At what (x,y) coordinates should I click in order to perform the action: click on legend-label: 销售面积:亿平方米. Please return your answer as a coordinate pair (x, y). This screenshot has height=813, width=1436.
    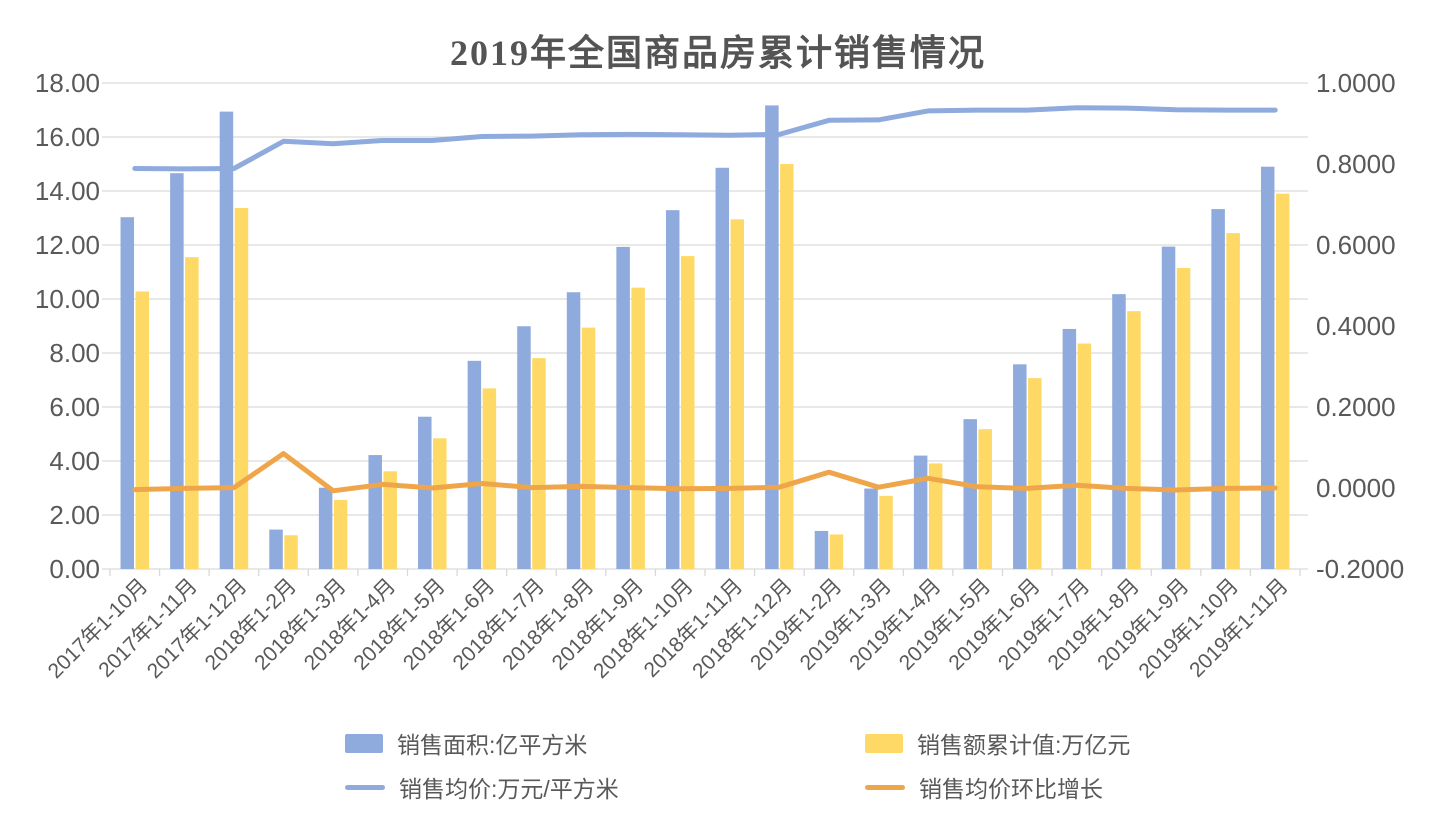
    Looking at the image, I should click on (492, 745).